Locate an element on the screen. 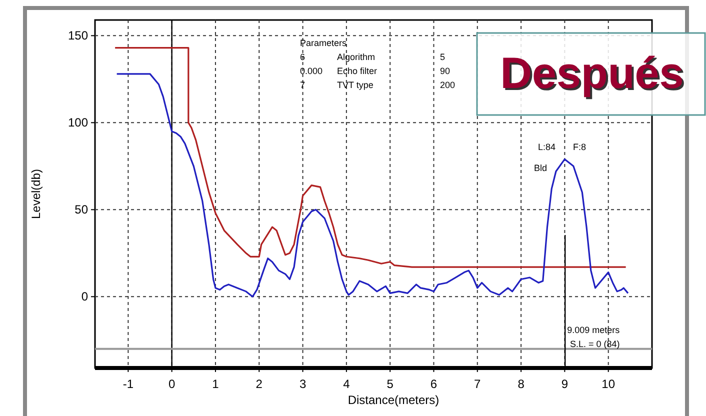  x-tick-label: -1 is located at coordinates (128, 384).